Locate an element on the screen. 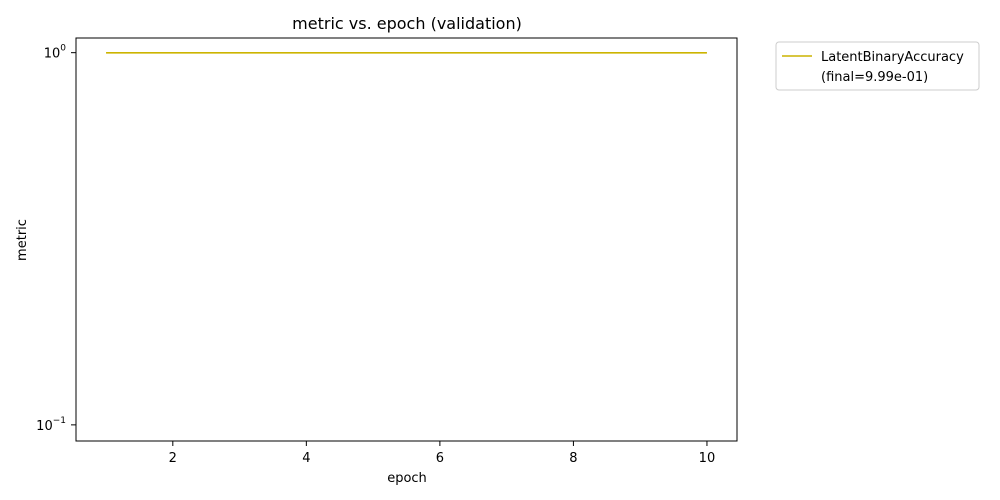  x-tick-label: 10 is located at coordinates (707, 458).